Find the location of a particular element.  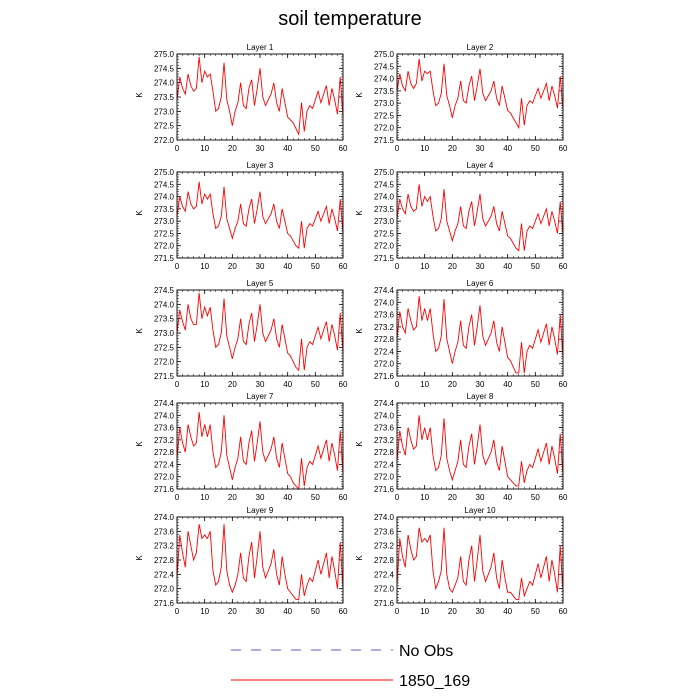

legend: No Obs 1850_169 is located at coordinates (350, 666).